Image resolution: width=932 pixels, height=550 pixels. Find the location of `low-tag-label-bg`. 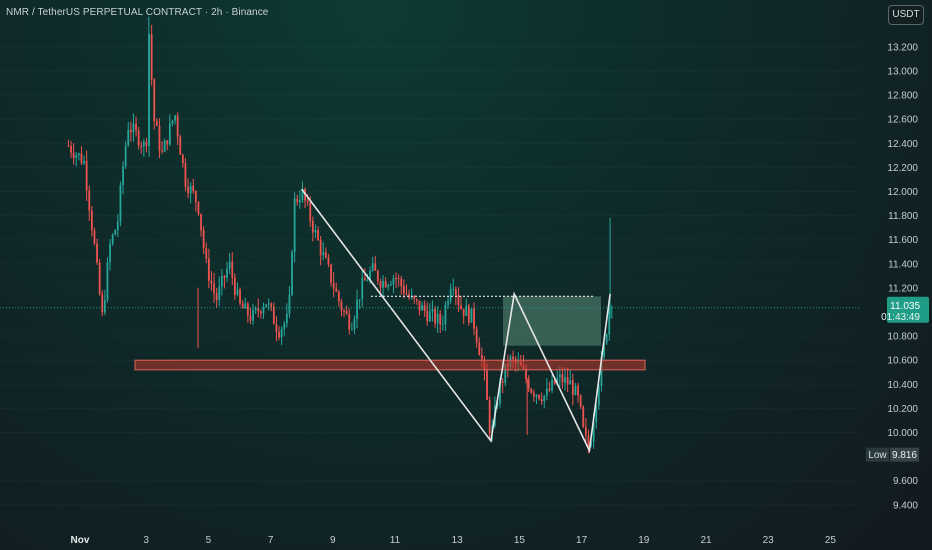

low-tag-label-bg is located at coordinates (877, 454).